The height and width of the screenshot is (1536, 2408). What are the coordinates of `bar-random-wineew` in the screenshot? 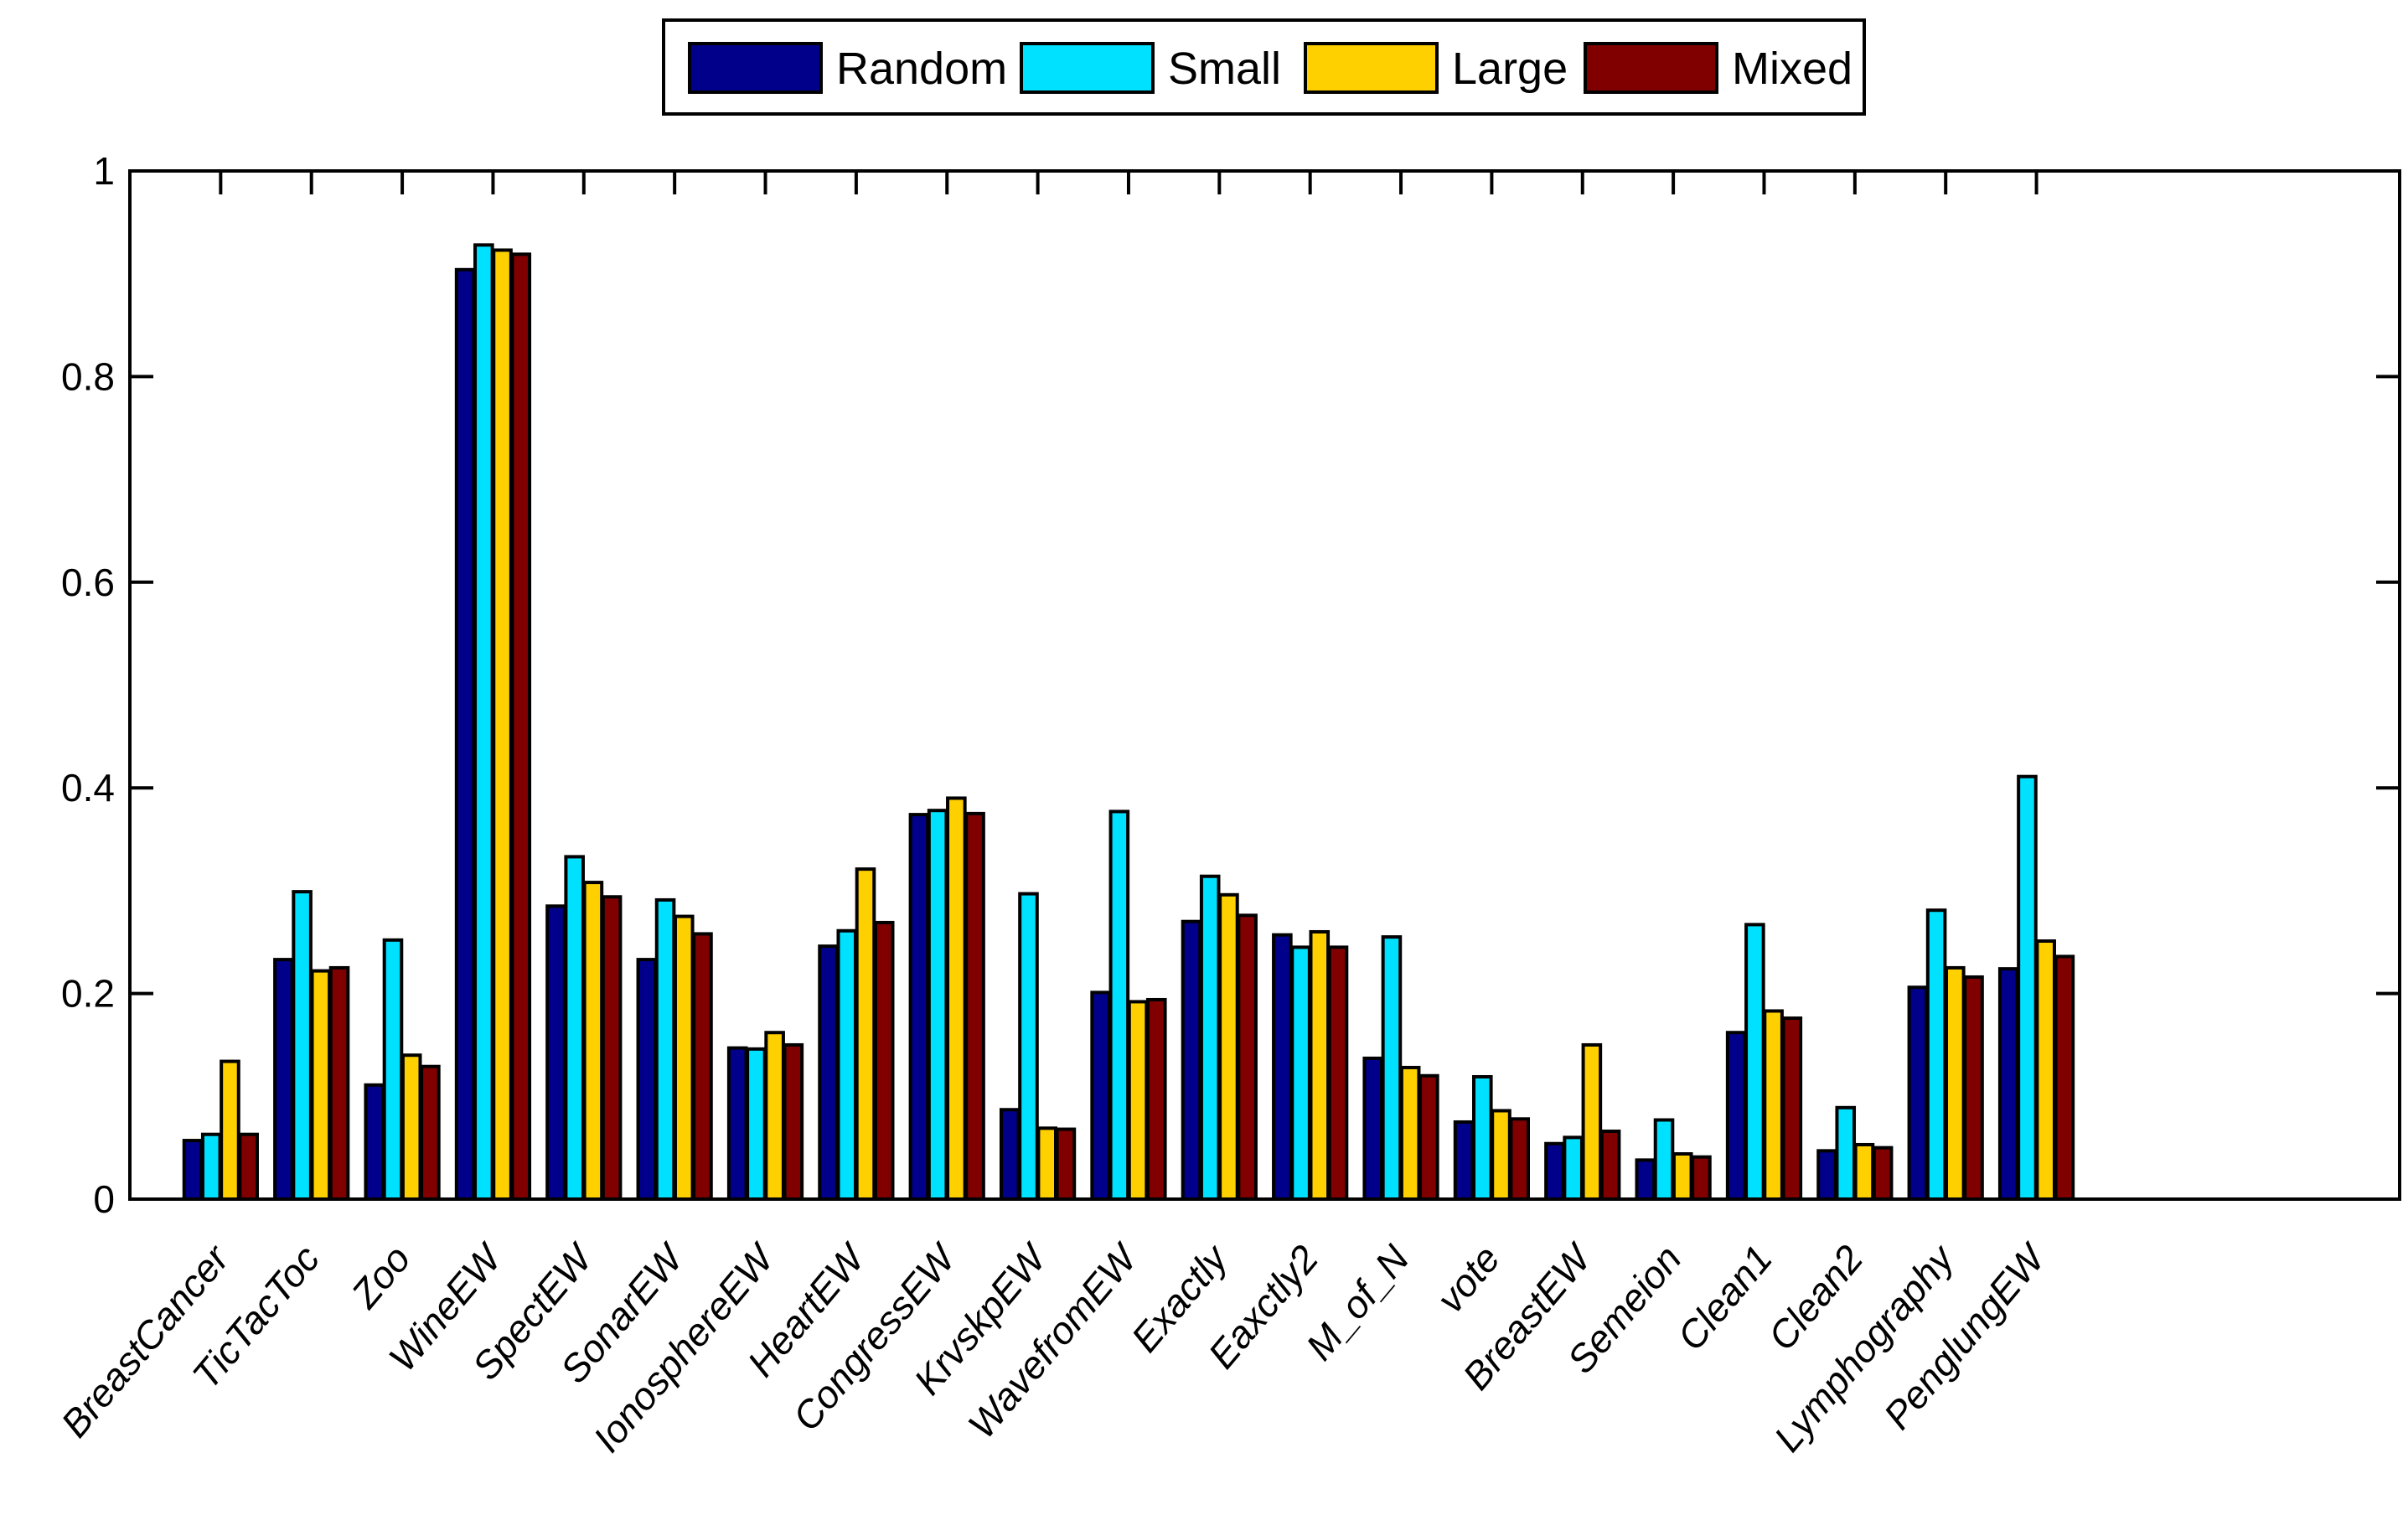 It's located at (465, 734).